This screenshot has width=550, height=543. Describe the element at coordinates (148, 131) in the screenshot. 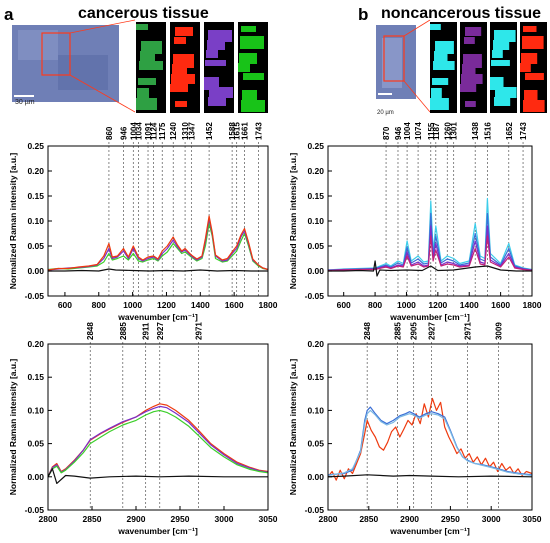

I see `peak-label-1091: 1091` at that location.